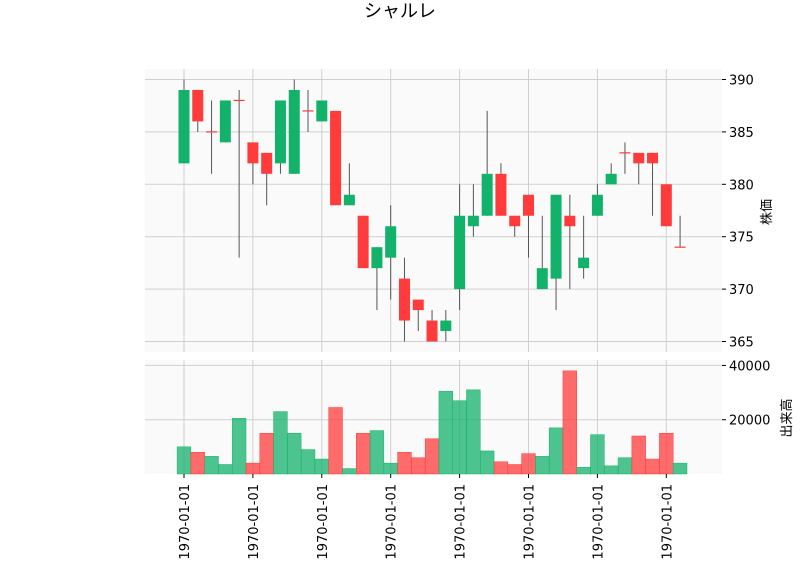  Describe the element at coordinates (741, 343) in the screenshot. I see `price-tick-label: 365` at that location.